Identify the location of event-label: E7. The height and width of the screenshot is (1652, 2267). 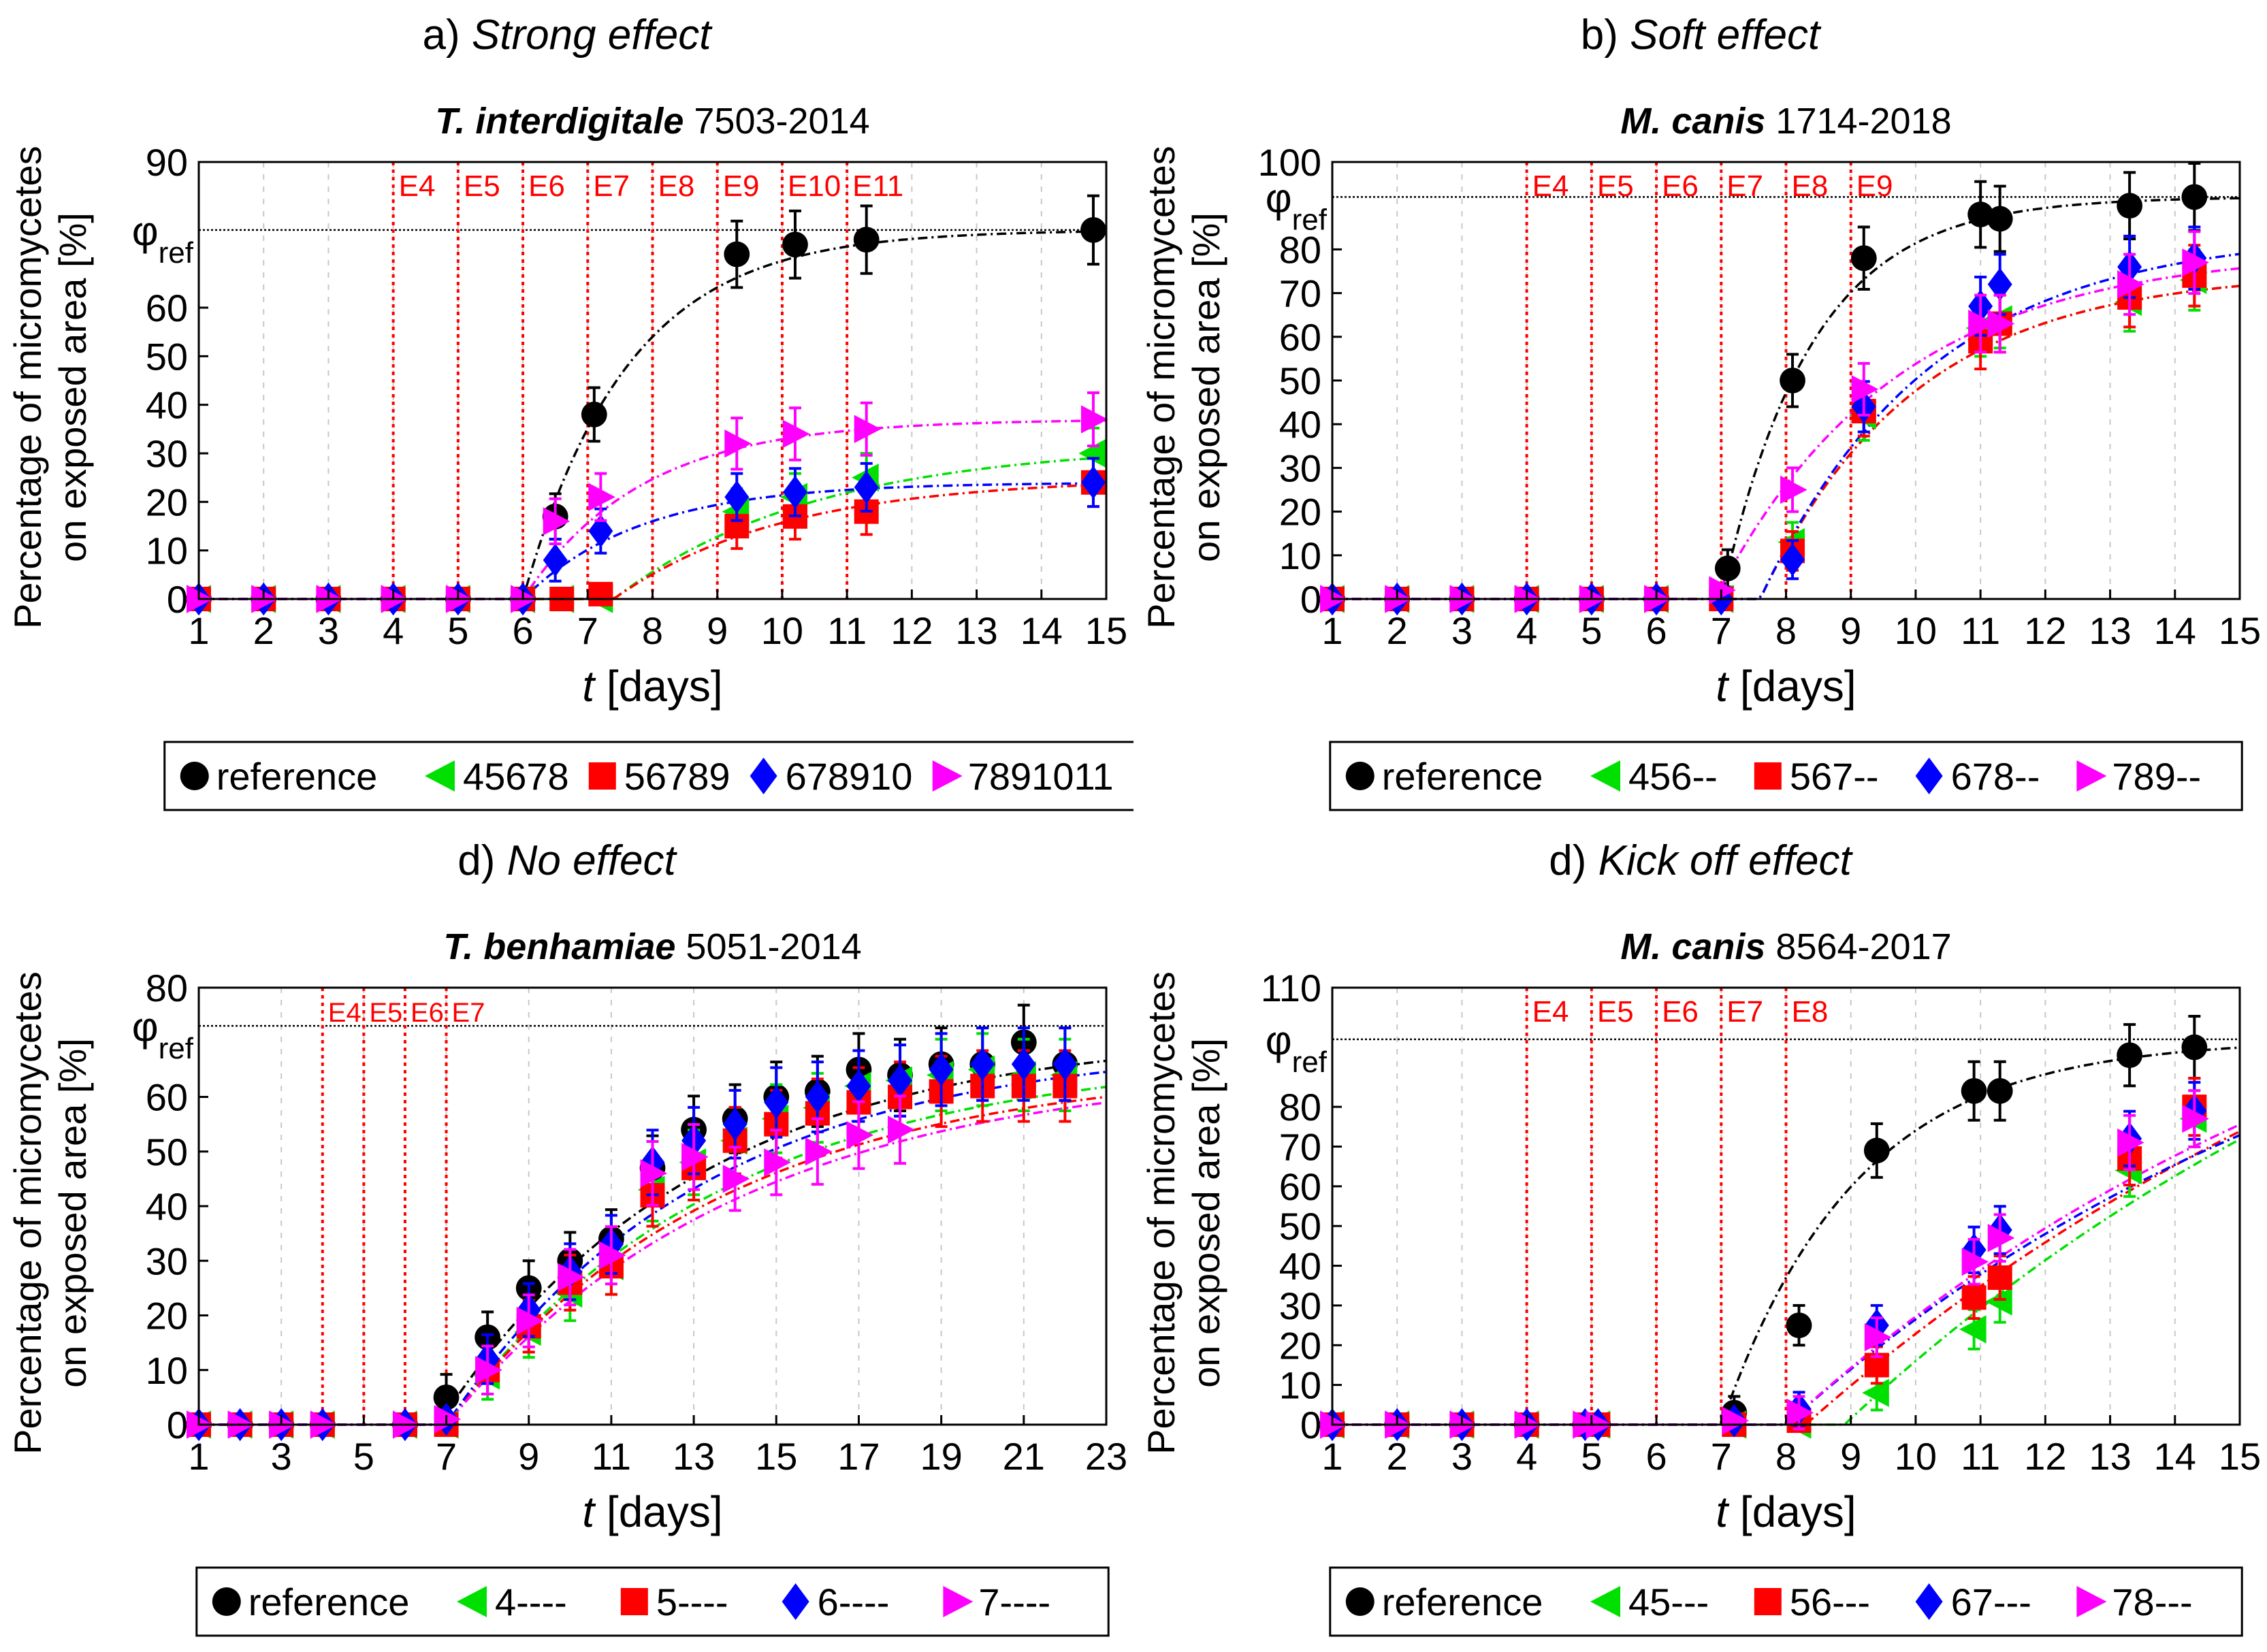
(611, 186).